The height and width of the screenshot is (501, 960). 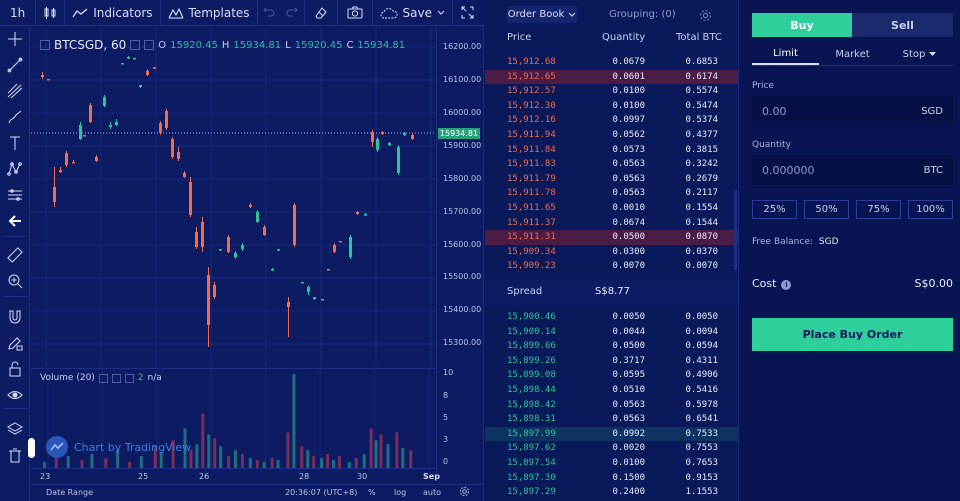 I want to click on tab-order-book: Order Book, so click(x=542, y=14).